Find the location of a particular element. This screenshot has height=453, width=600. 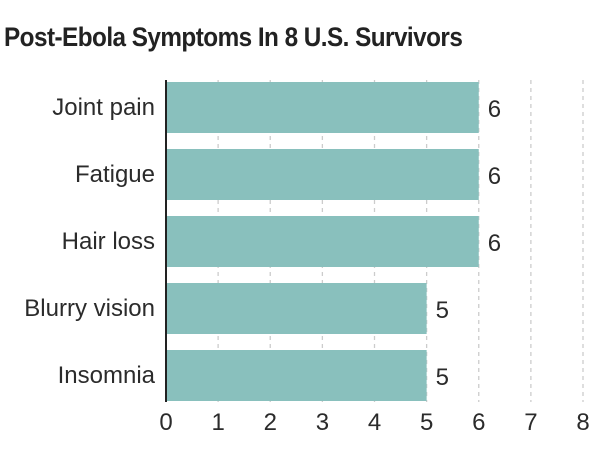

bar-fatigue is located at coordinates (322, 174).